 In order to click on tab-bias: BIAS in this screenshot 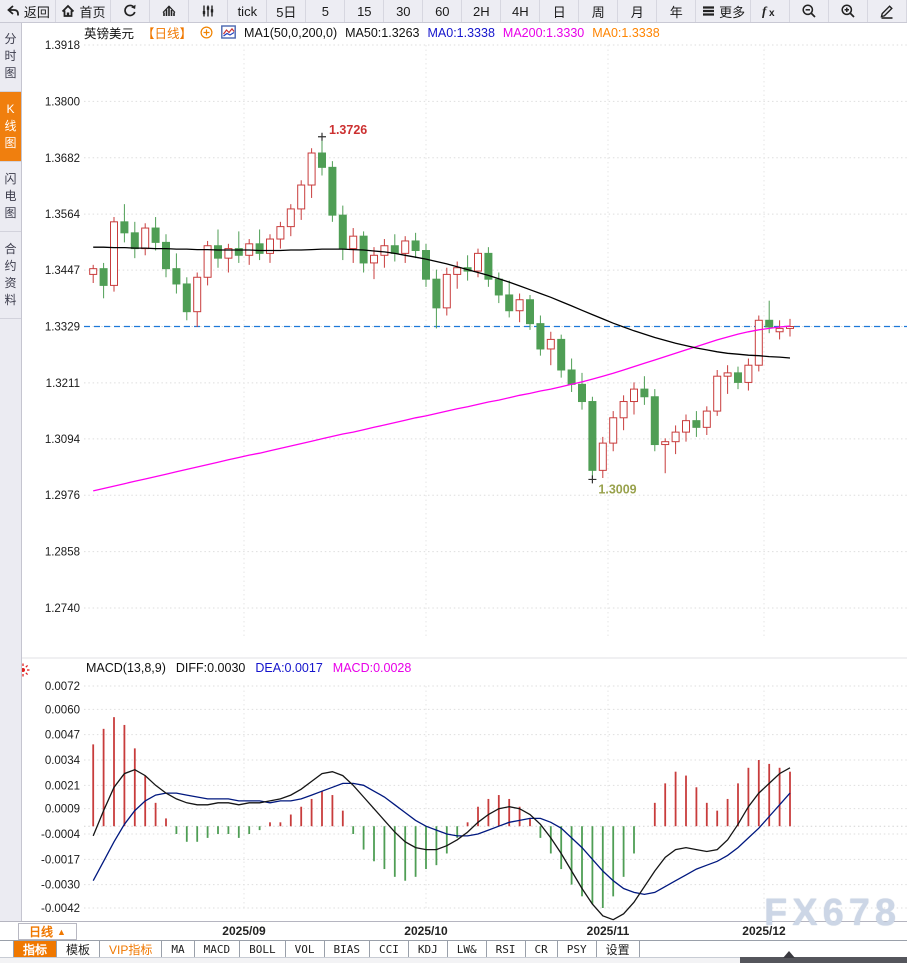, I will do `click(347, 949)`.